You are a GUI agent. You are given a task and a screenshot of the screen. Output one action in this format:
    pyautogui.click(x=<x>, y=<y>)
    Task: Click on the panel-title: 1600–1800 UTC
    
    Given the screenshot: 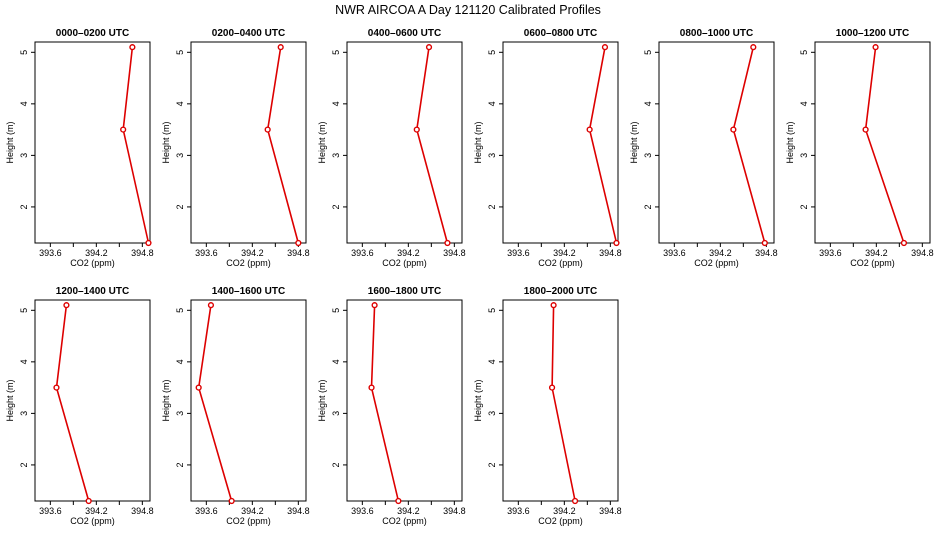 What is the action you would take?
    pyautogui.click(x=404, y=291)
    